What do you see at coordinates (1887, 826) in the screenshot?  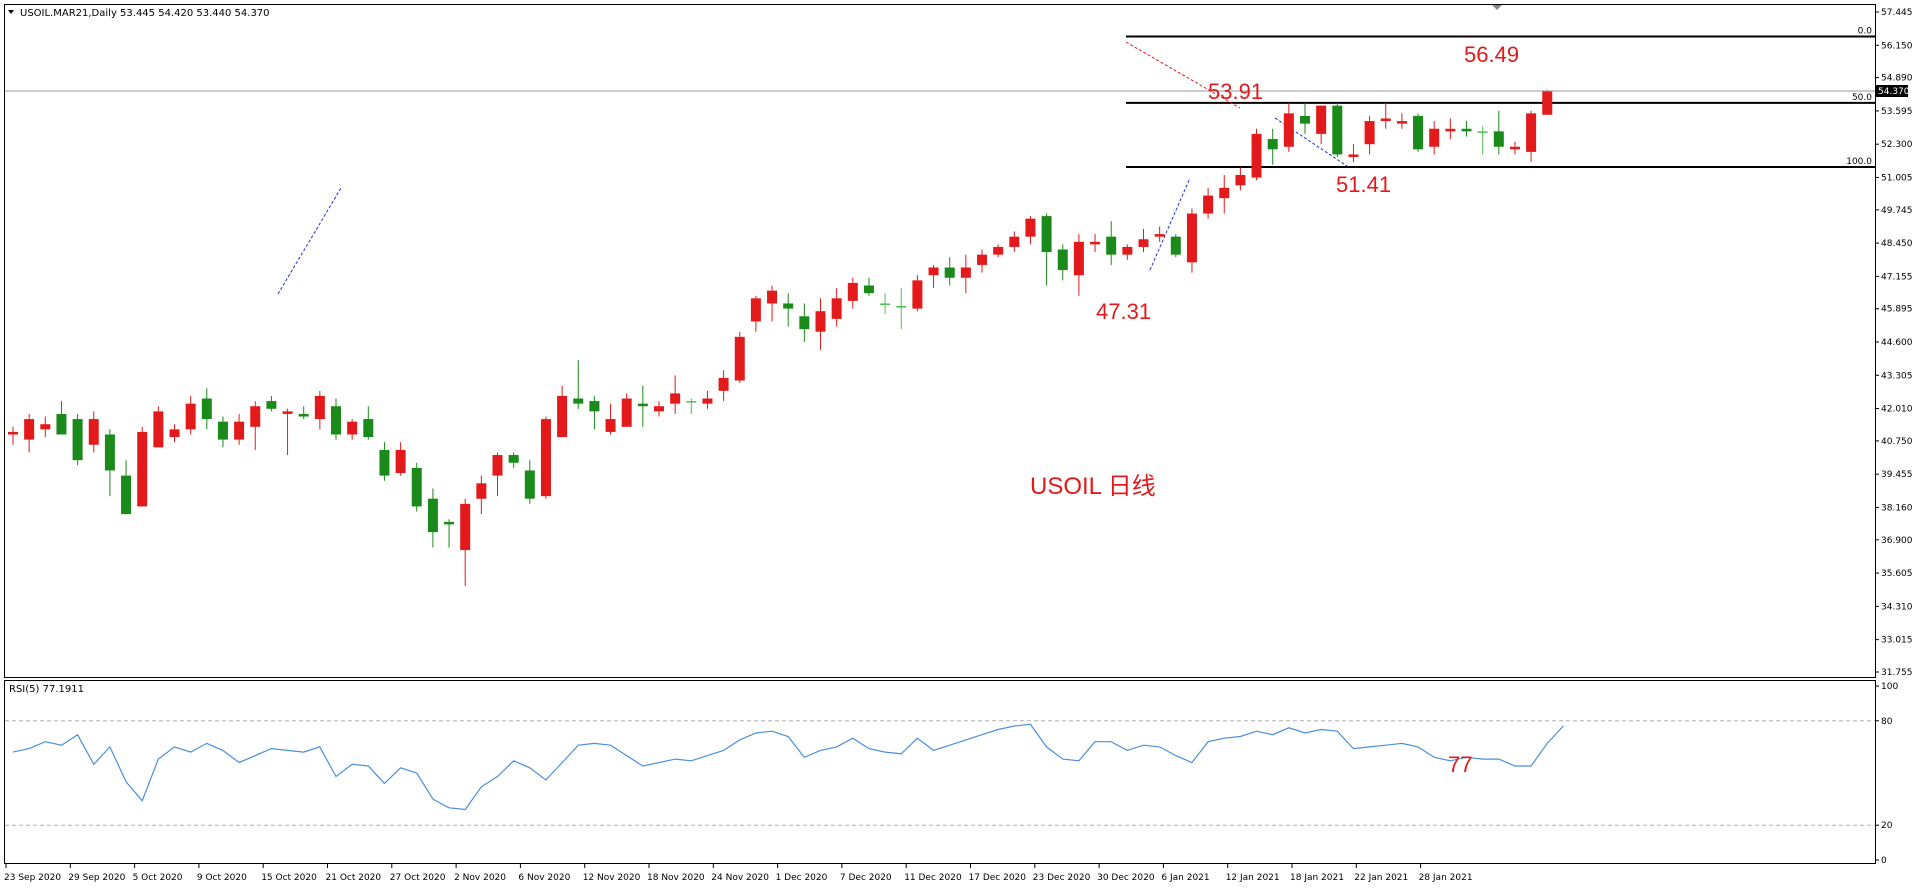 I see `rsi-tick-label: 20` at bounding box center [1887, 826].